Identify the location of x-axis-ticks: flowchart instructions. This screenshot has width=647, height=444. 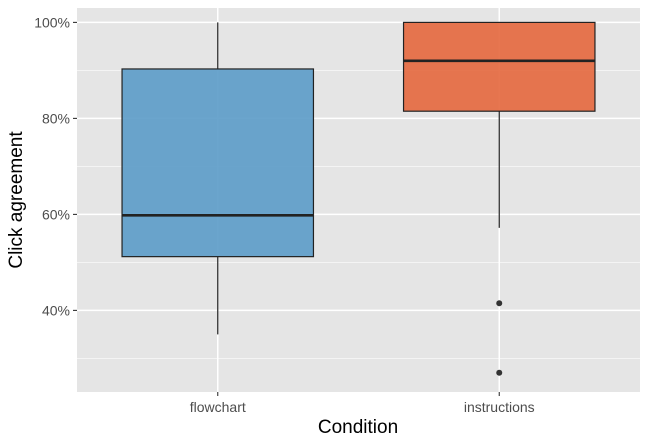
(362, 403).